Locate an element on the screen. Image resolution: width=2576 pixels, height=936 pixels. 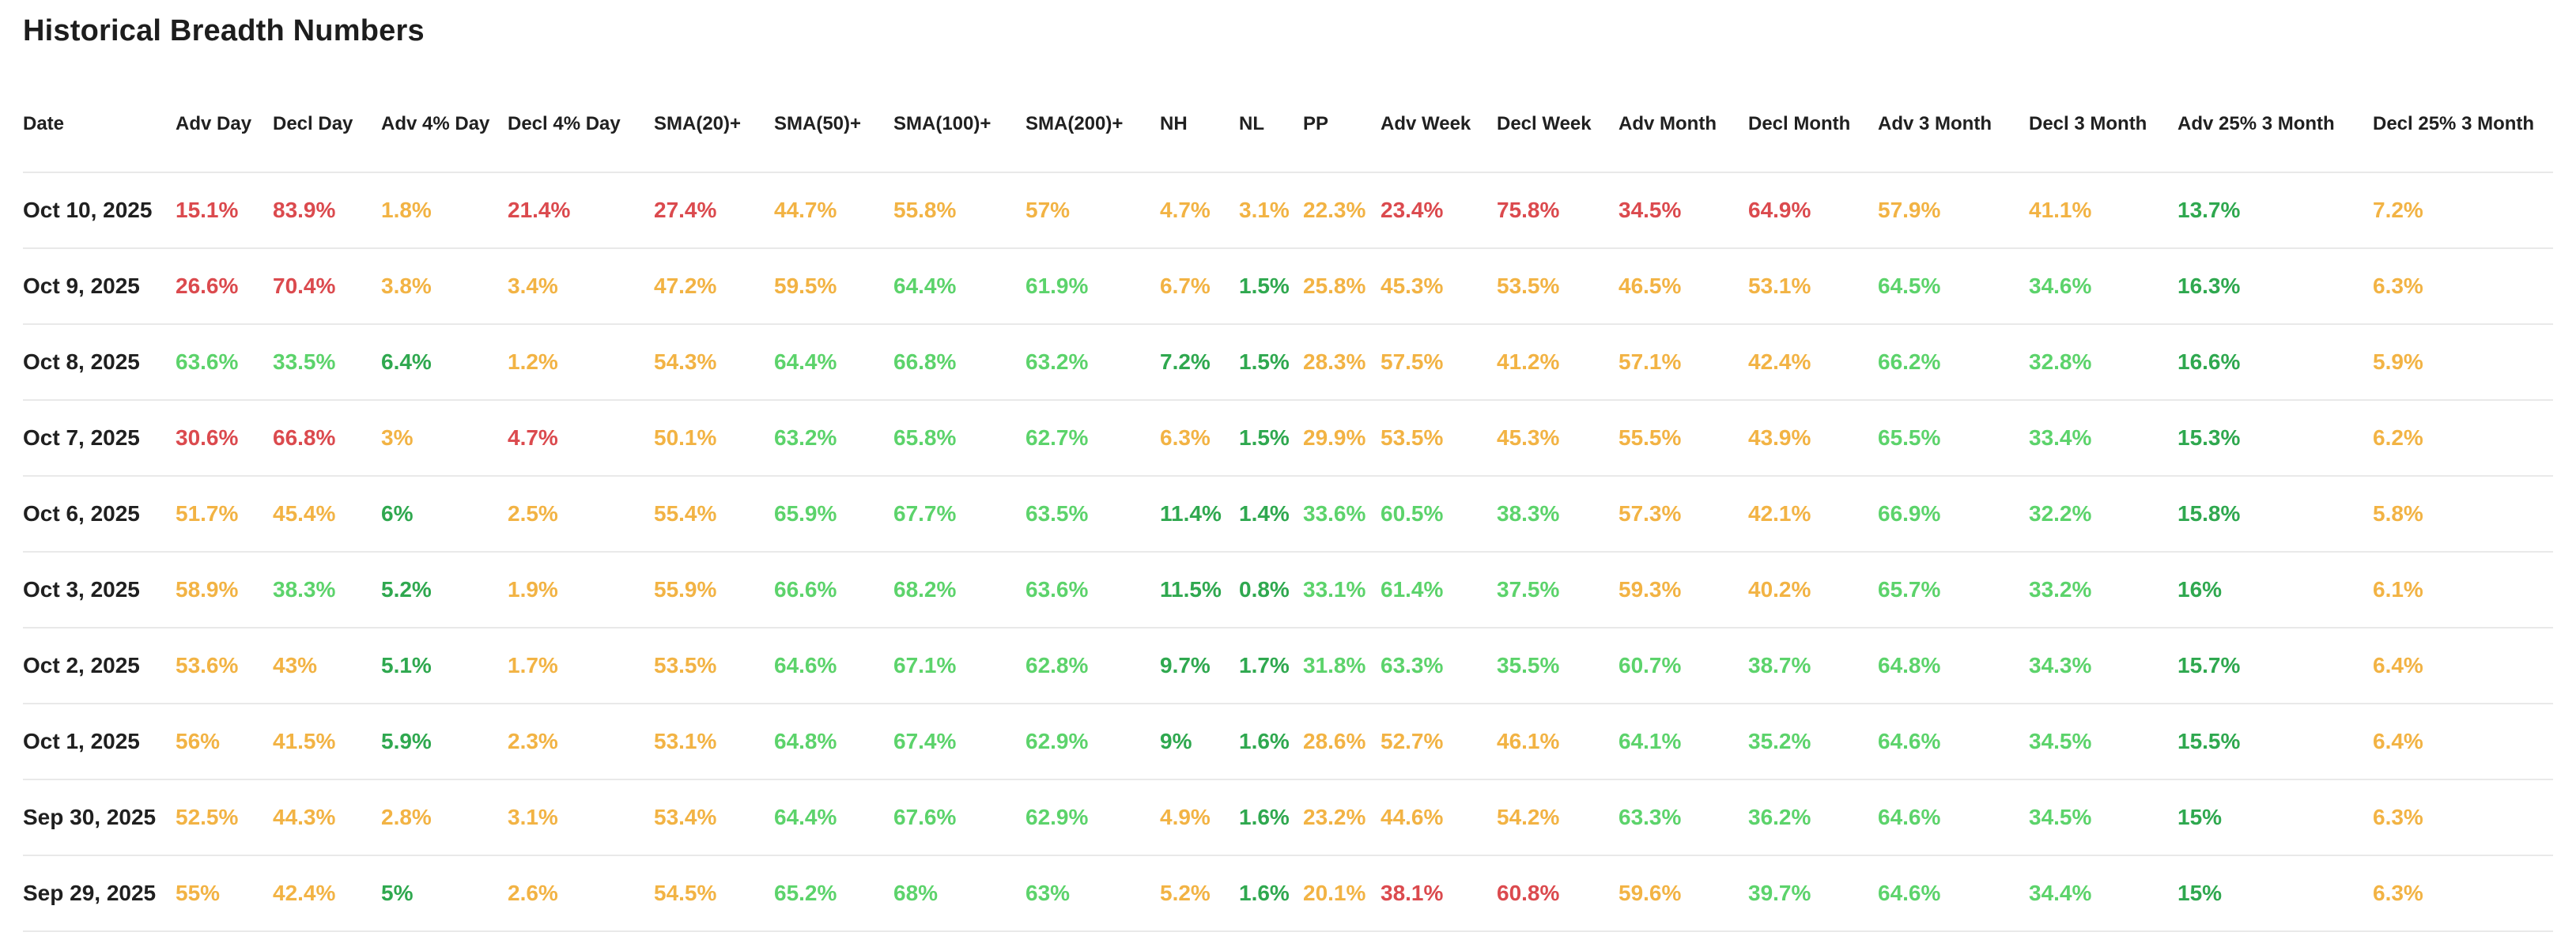
value-cell: 54.3% is located at coordinates (714, 362).